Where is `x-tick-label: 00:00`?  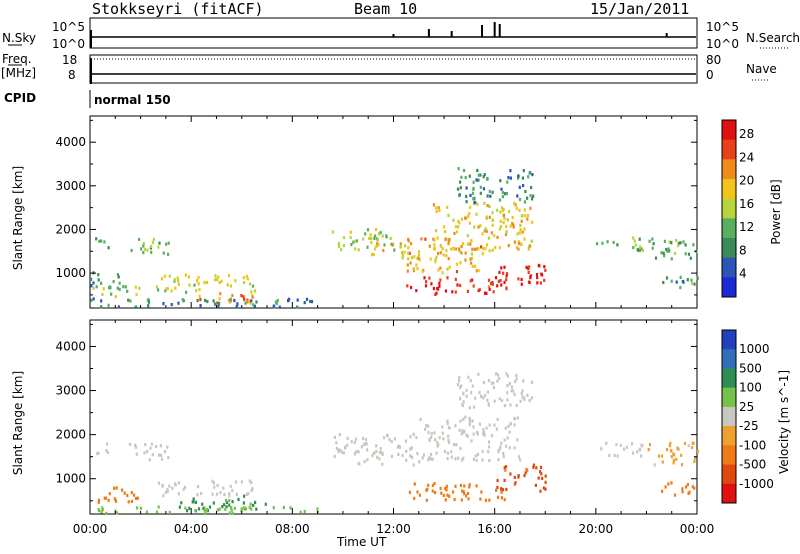 x-tick-label: 00:00 is located at coordinates (90, 529).